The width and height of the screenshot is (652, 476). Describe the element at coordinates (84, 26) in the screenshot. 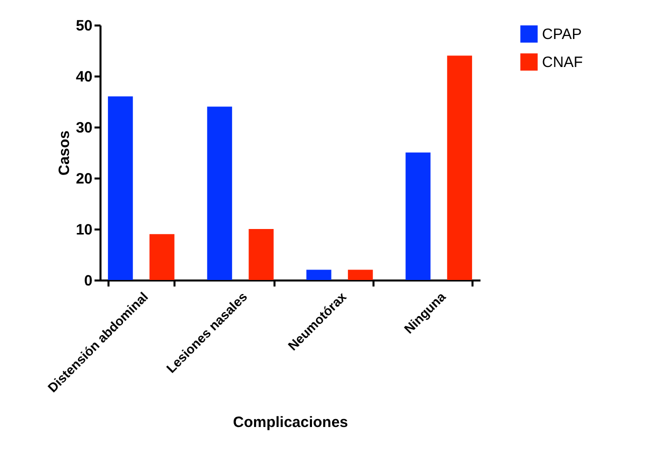

I see `y-tick-label: 50` at that location.